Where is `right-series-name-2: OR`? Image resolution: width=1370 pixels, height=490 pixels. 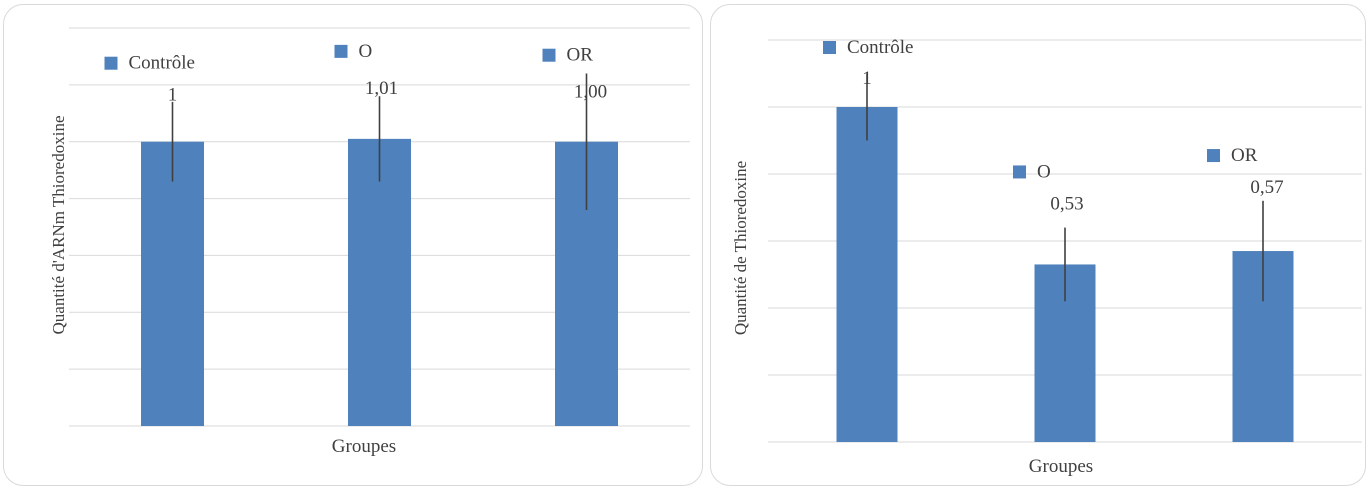
right-series-name-2: OR is located at coordinates (1244, 155).